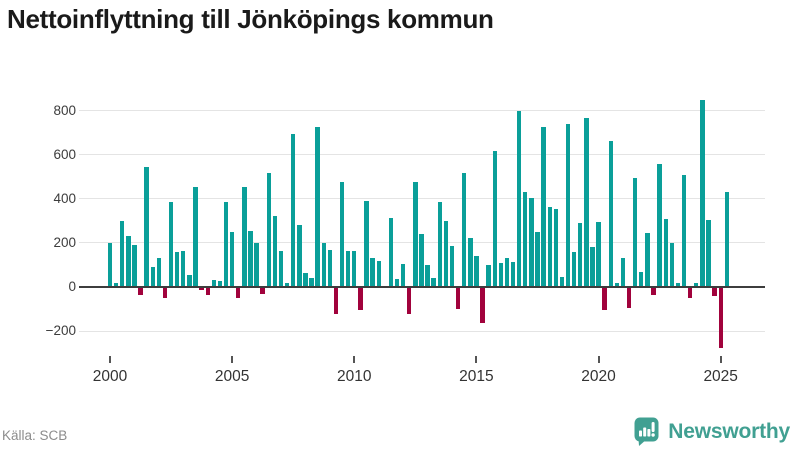  What do you see at coordinates (354, 376) in the screenshot?
I see `x-axis-tick-label: 2010` at bounding box center [354, 376].